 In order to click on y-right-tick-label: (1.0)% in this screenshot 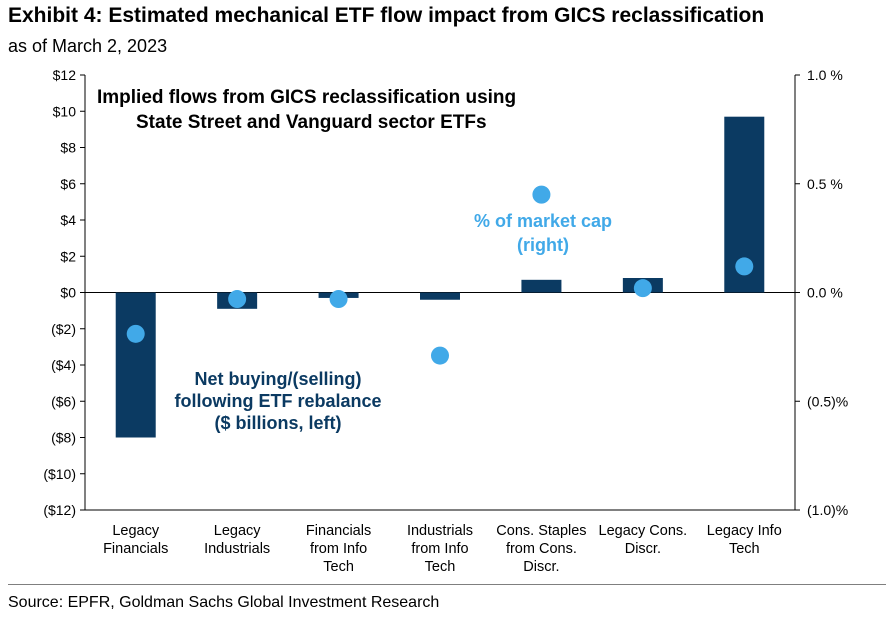, I will do `click(827, 510)`.